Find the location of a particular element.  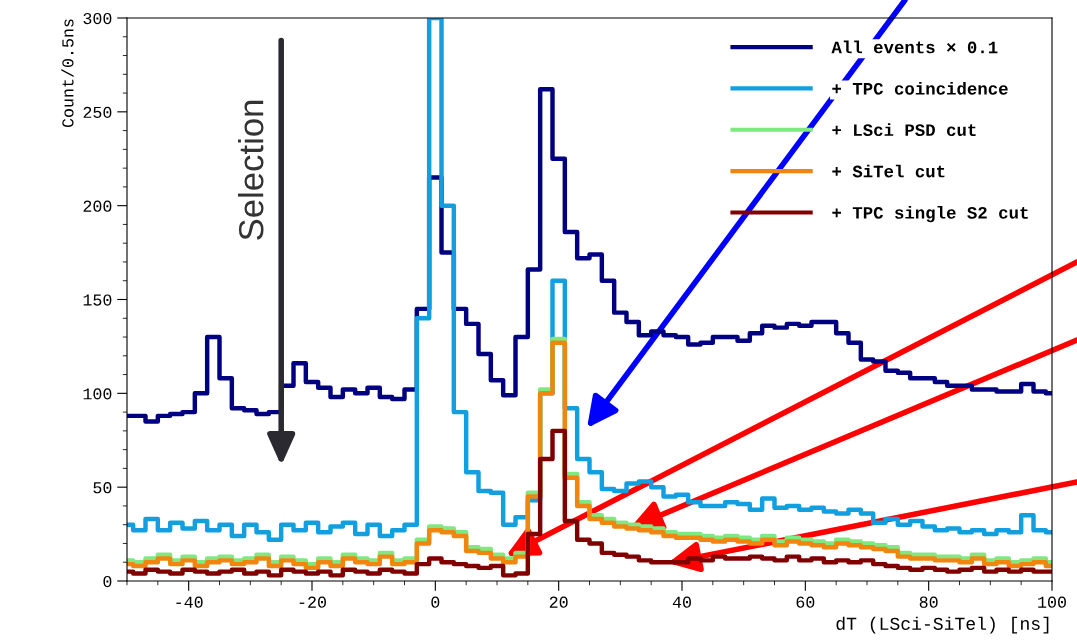

legend-label: + TPC coincidence is located at coordinates (920, 88).